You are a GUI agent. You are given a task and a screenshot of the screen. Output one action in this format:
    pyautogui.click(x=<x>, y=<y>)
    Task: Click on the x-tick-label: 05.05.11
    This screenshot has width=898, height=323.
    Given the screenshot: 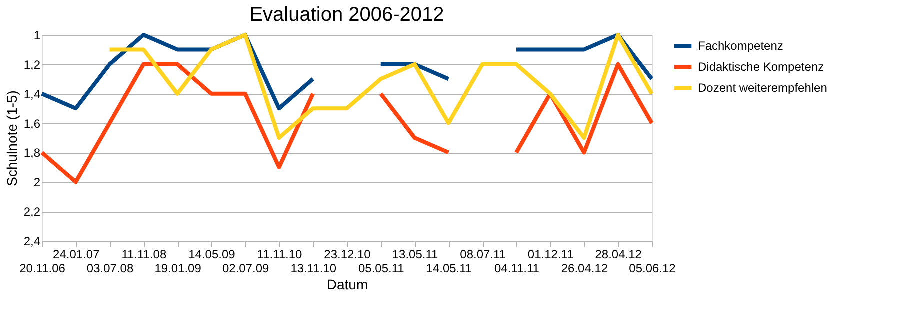 What is the action you would take?
    pyautogui.click(x=381, y=269)
    